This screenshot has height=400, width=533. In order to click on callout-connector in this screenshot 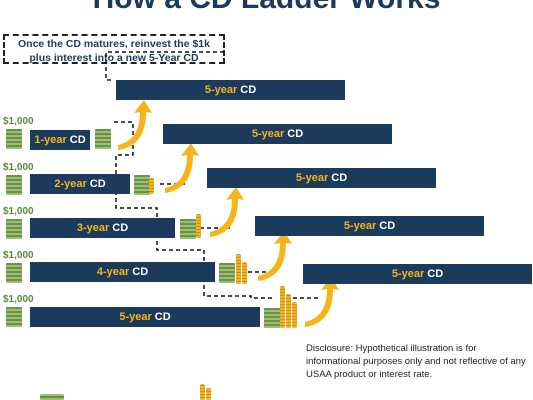, I will do `click(164, 66)`.